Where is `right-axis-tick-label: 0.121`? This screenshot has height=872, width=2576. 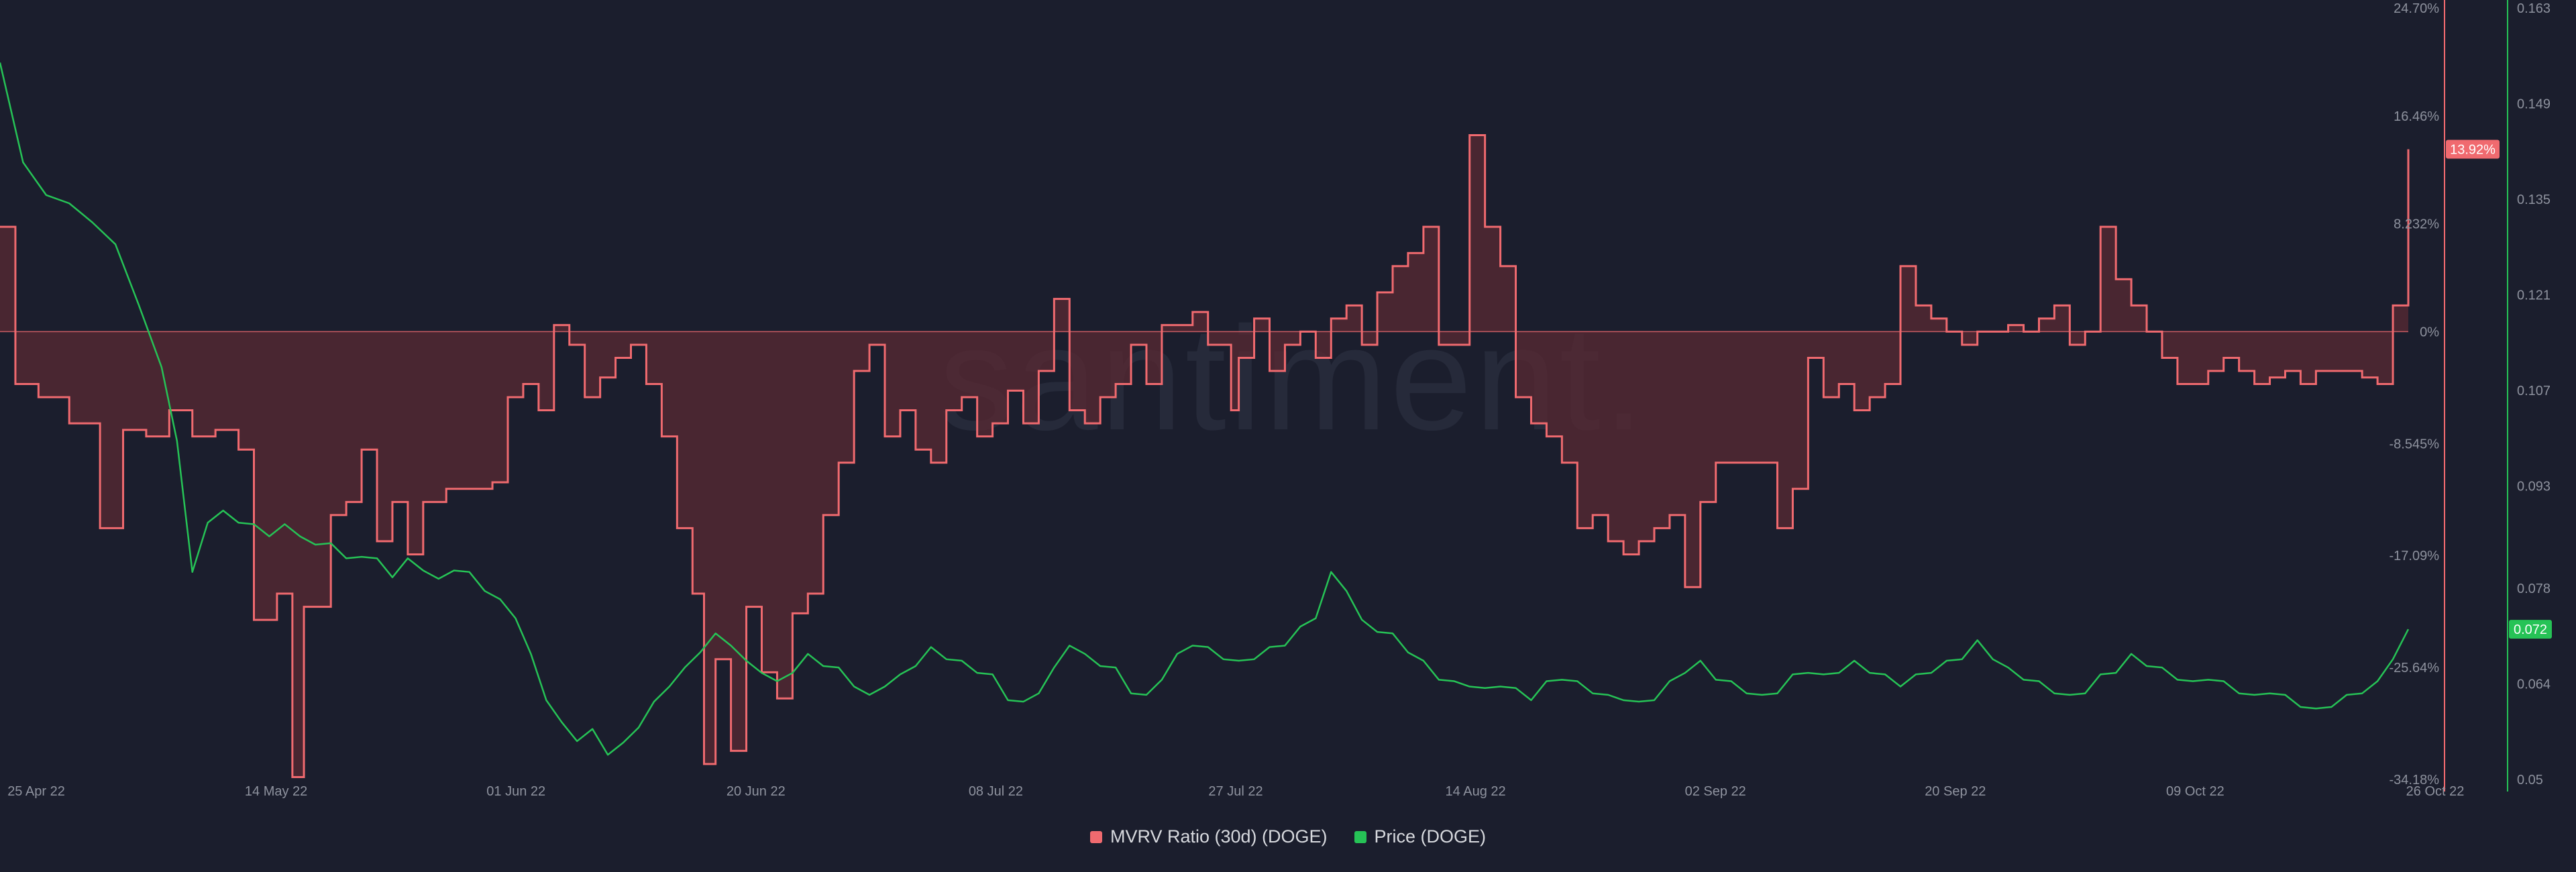 right-axis-tick-label: 0.121 is located at coordinates (2534, 295).